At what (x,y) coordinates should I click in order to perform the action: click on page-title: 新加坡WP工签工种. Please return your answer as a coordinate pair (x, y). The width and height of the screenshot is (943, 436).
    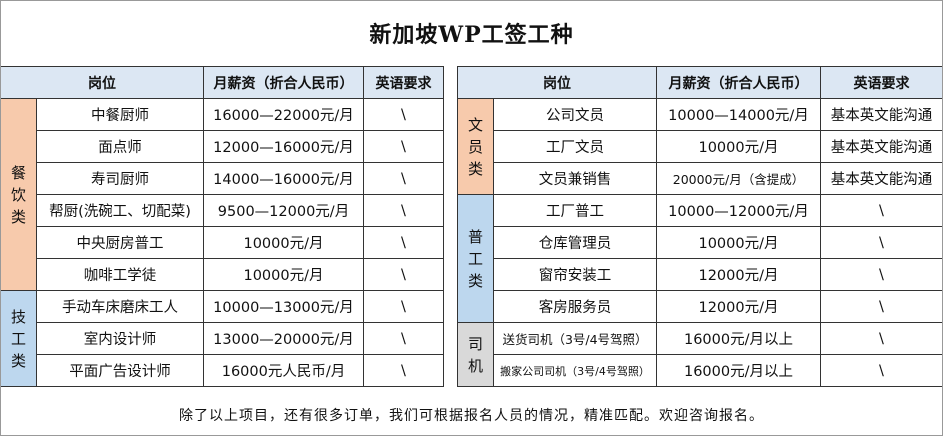
    Looking at the image, I should click on (471, 35).